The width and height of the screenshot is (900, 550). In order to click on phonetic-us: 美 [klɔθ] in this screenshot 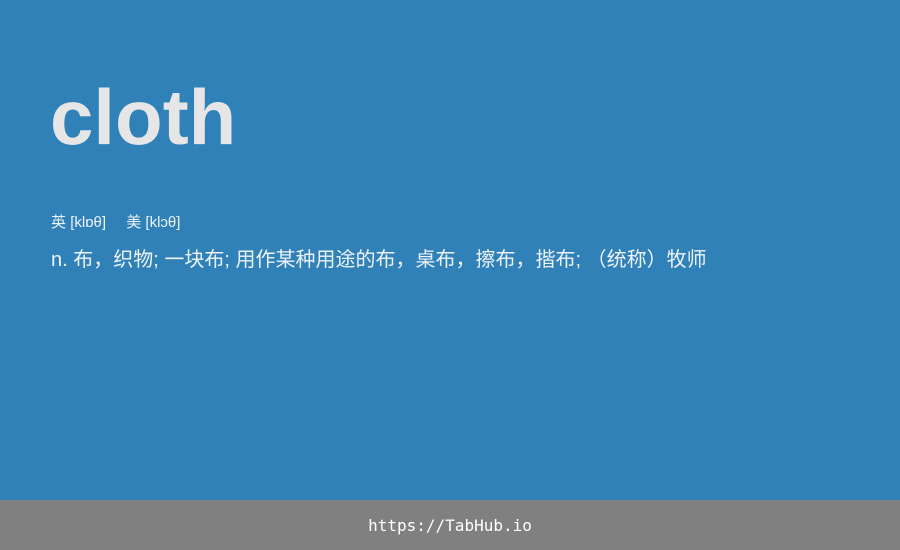, I will do `click(153, 222)`.